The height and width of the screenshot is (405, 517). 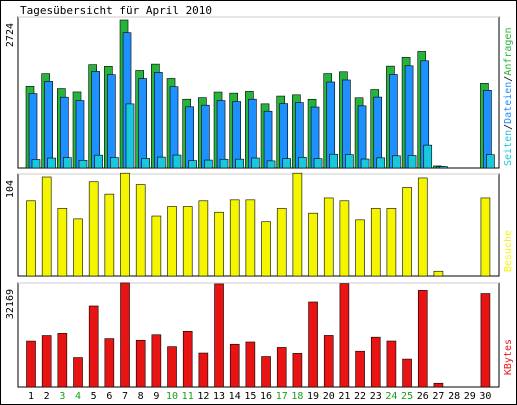 What do you see at coordinates (10, 304) in the screenshot?
I see `y-axis-max-label: 32169` at bounding box center [10, 304].